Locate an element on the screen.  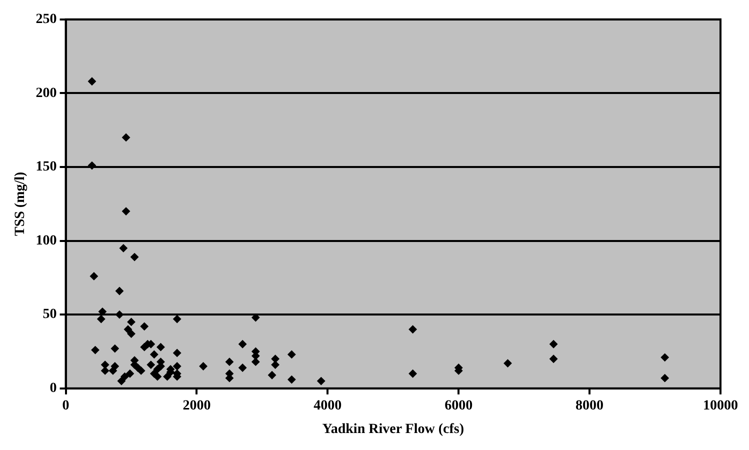
y-axis-title: TSS (mg/l) is located at coordinates (20, 203).